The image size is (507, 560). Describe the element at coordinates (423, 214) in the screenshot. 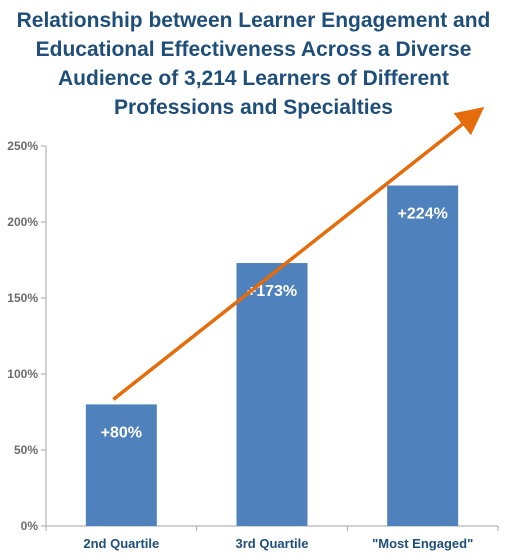

I see `bar-data-label: +224%` at that location.